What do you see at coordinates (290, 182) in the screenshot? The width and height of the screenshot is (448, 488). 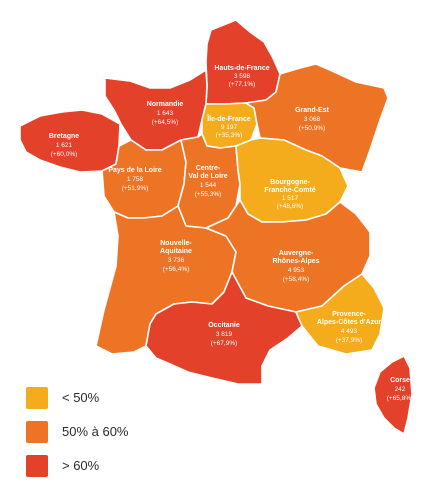 I see `region-name-line1: Bourgogne-` at bounding box center [290, 182].